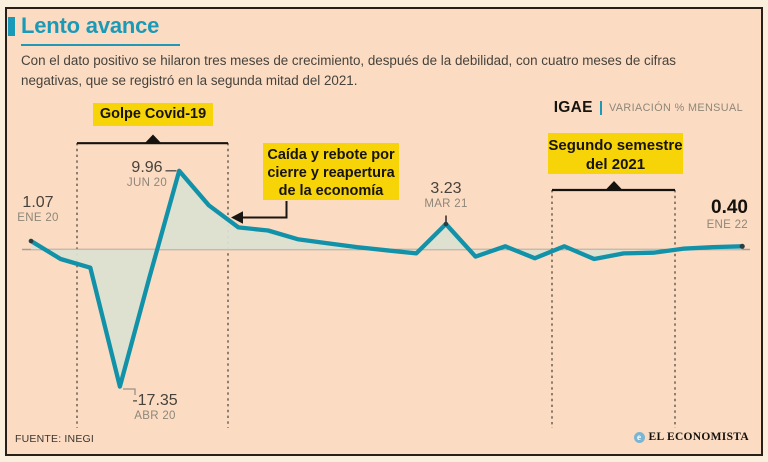 The height and width of the screenshot is (462, 768). I want to click on semester-bracket-triangle-icon, so click(614, 186).